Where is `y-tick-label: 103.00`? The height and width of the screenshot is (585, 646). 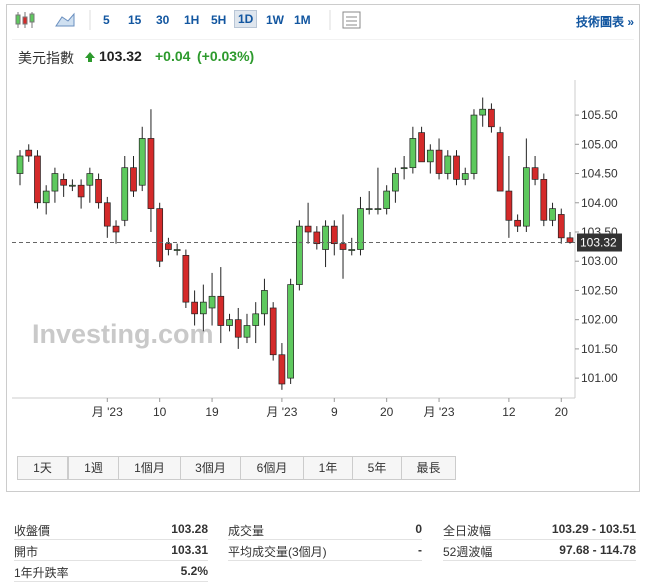 y-tick-label: 103.00 is located at coordinates (599, 261).